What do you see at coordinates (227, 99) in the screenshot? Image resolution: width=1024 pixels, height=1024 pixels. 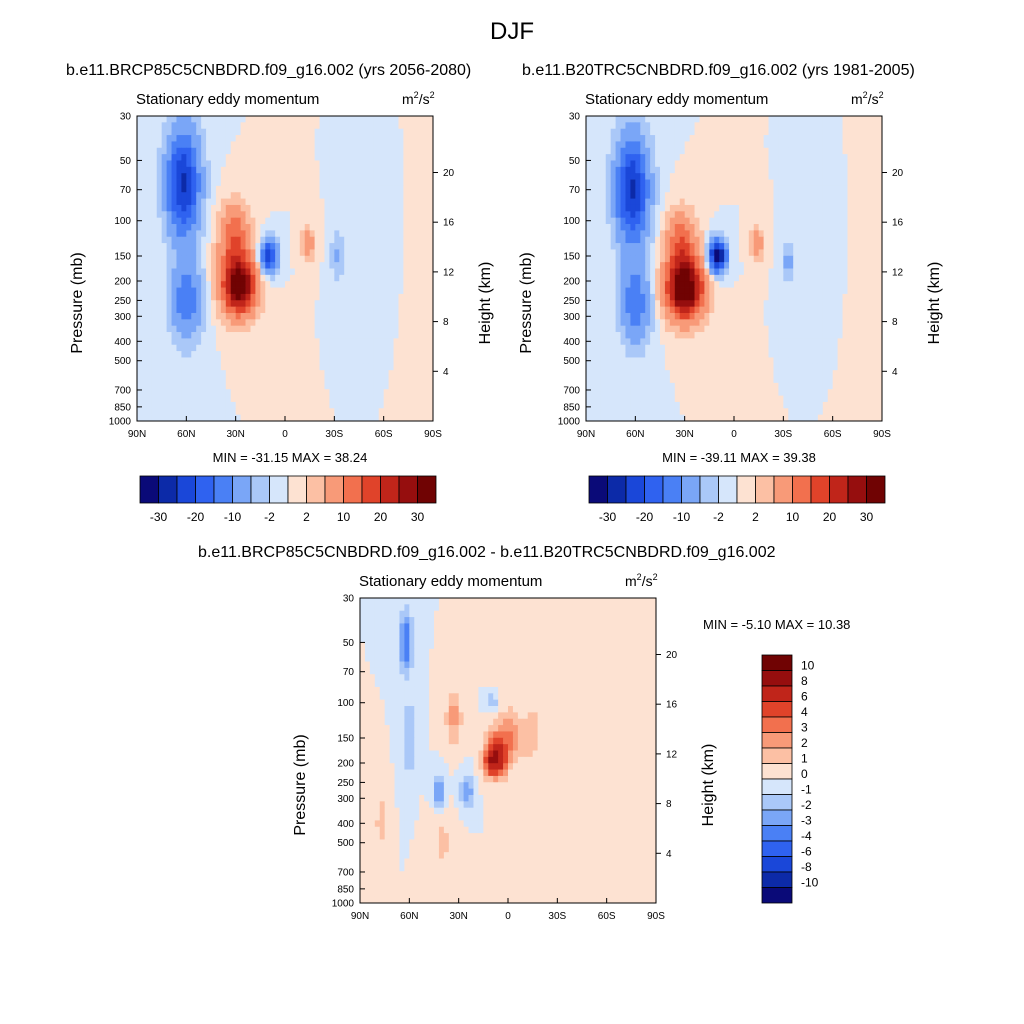 I see `panel-1-variable-label: Stationary eddy momentum` at bounding box center [227, 99].